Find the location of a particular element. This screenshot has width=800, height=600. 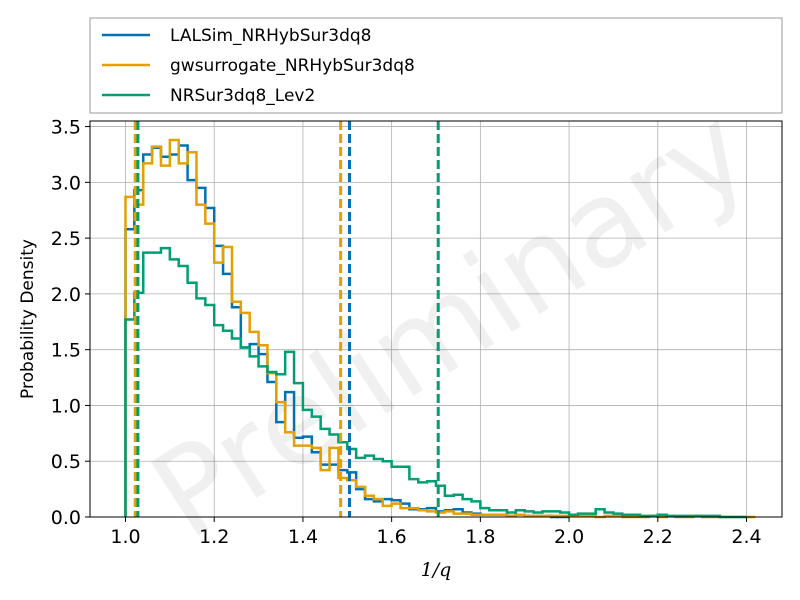

y-tick-label: 0.5 is located at coordinates (66, 462).